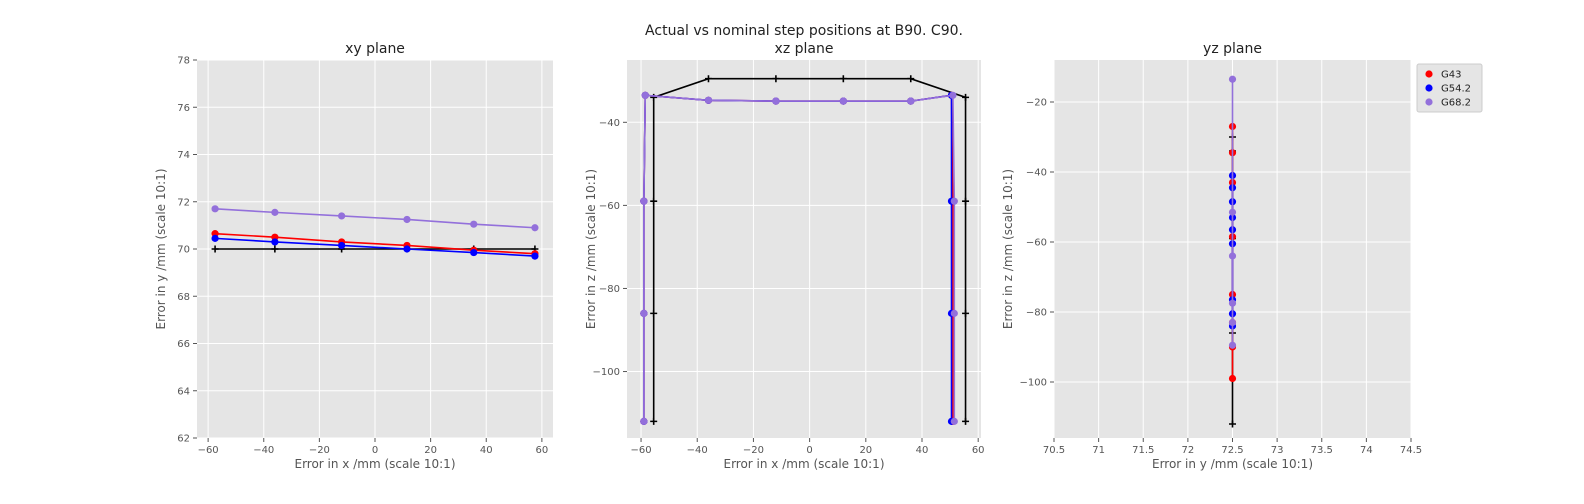 Image resolution: width=1584 pixels, height=504 pixels. I want to click on x-tick-label: −20, so click(319, 450).